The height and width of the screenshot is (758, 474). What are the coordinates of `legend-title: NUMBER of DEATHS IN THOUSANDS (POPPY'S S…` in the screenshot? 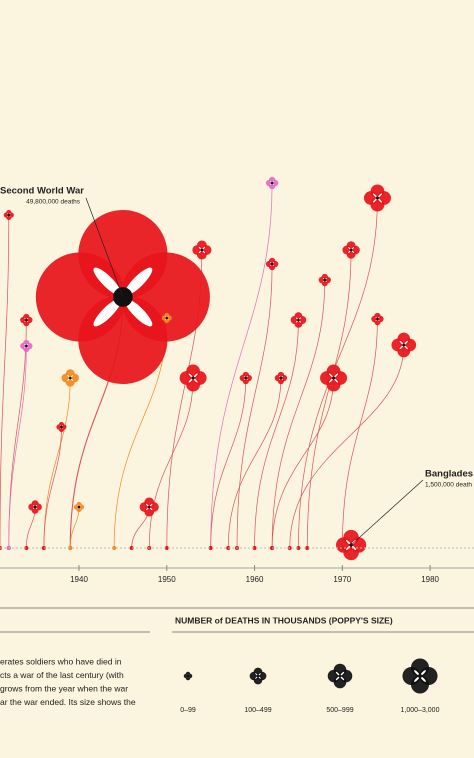 It's located at (284, 620).